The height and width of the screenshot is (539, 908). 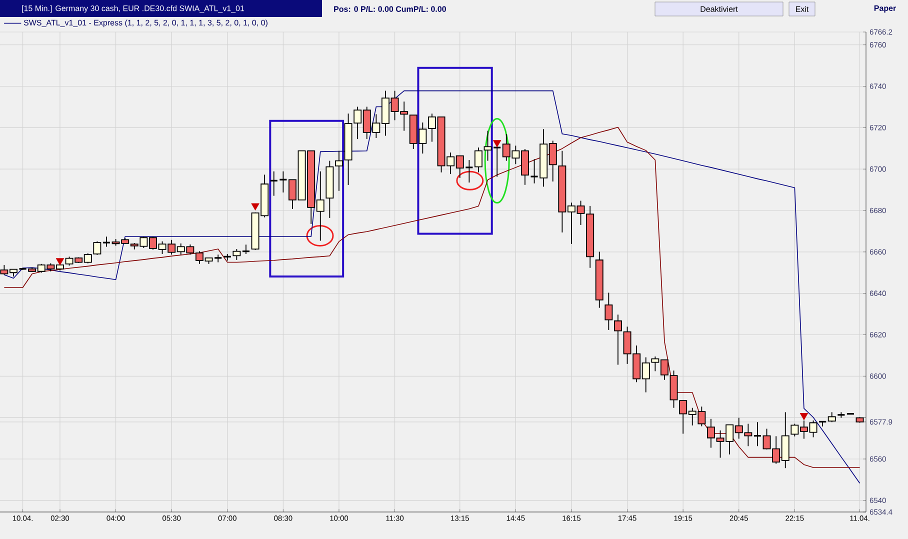 I want to click on text: Paper, so click(x=885, y=9).